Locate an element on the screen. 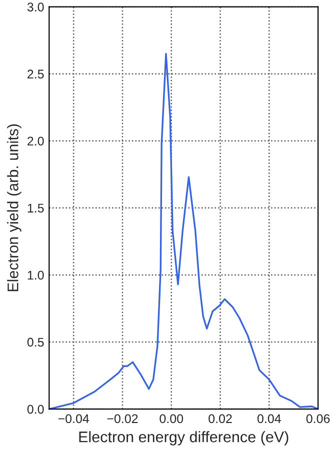  x-axis-title: Electron energy difference (eV) is located at coordinates (183, 438).